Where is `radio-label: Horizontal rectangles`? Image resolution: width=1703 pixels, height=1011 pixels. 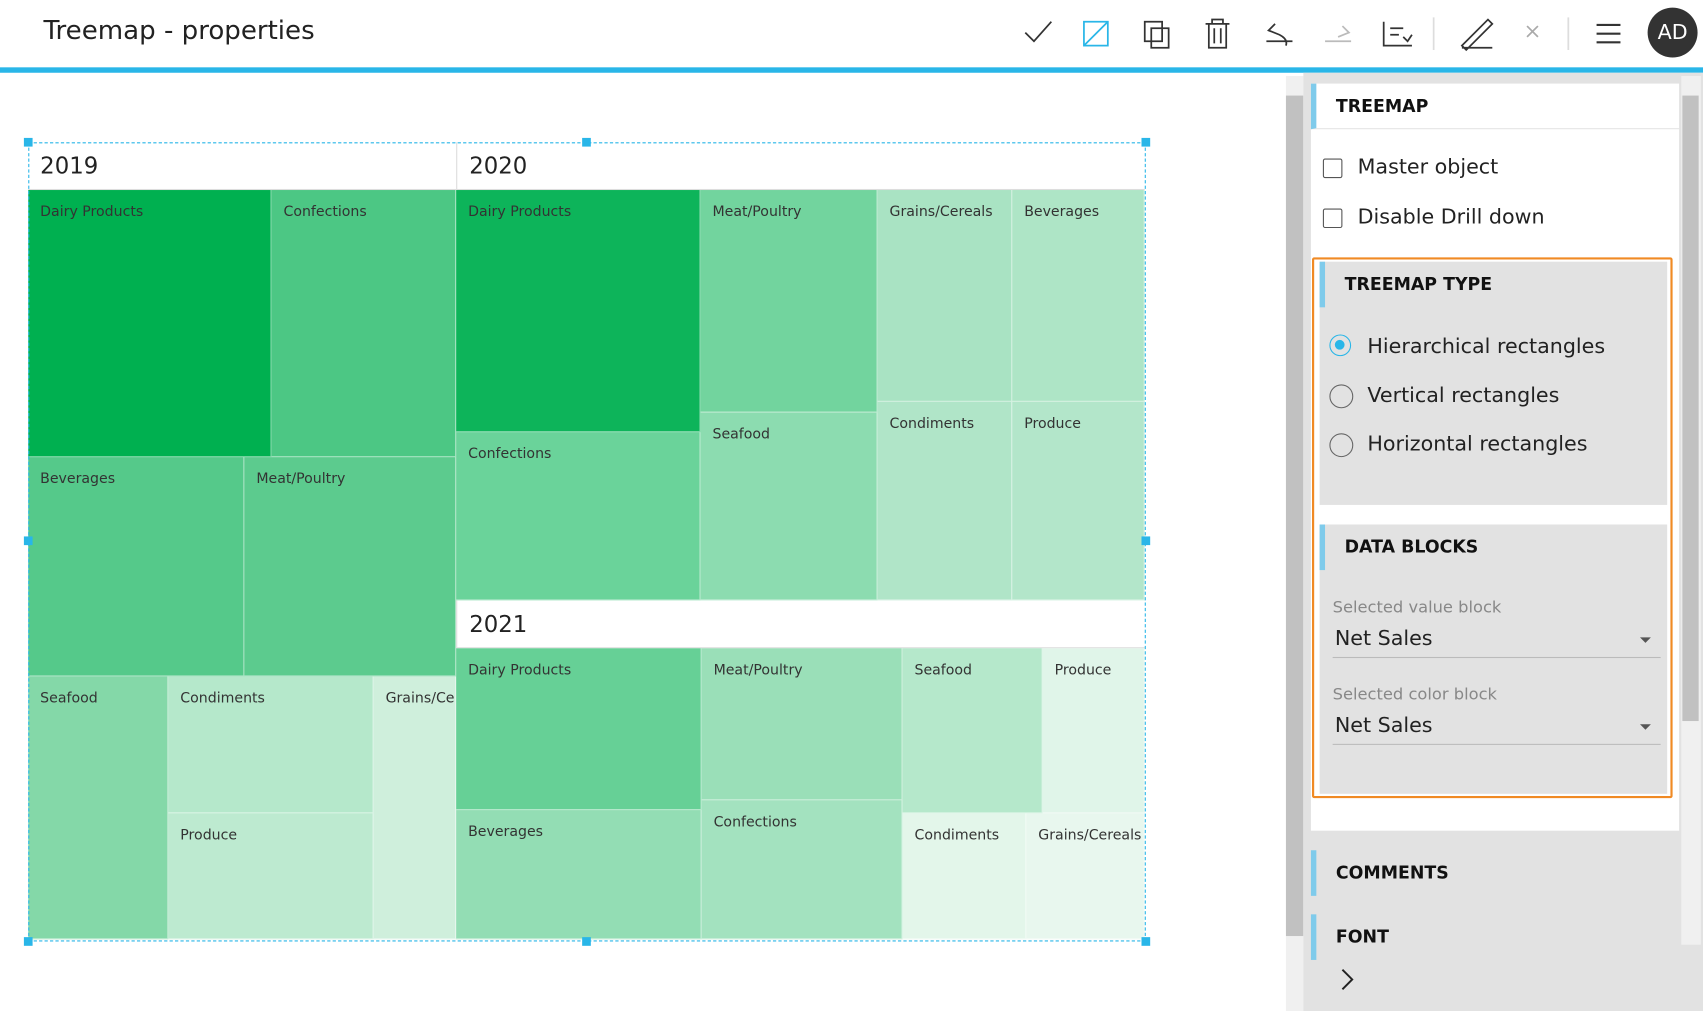 radio-label: Horizontal rectangles is located at coordinates (1477, 444).